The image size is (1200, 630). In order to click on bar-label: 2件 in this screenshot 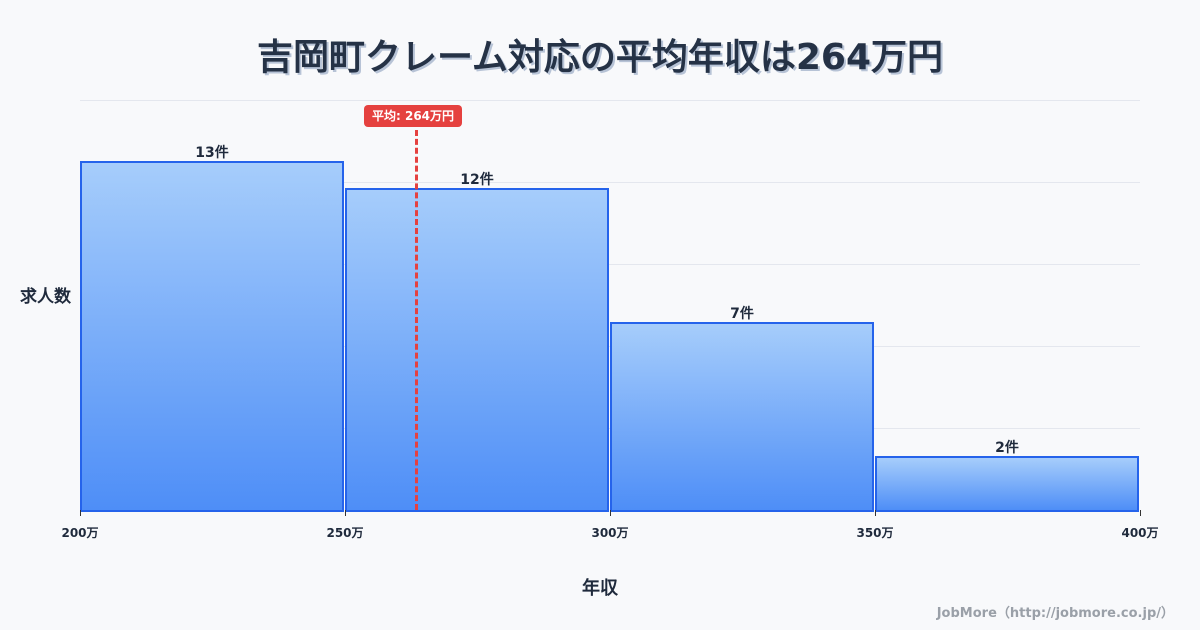, I will do `click(1007, 448)`.